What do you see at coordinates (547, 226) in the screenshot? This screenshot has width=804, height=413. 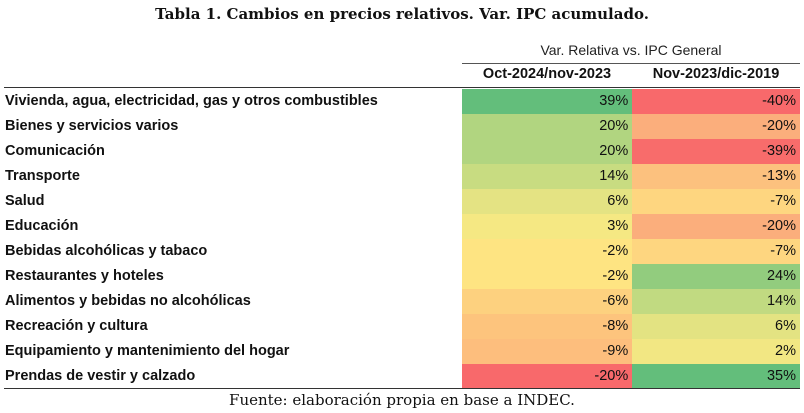 I see `cell-oct2024-nov2023: 3%` at bounding box center [547, 226].